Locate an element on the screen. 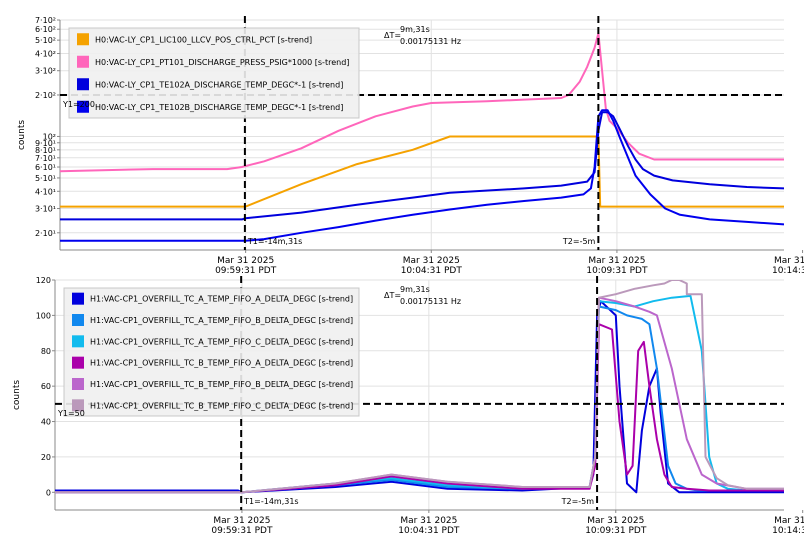 The height and width of the screenshot is (551, 804). y-tick-label: 5·10² is located at coordinates (45, 40).